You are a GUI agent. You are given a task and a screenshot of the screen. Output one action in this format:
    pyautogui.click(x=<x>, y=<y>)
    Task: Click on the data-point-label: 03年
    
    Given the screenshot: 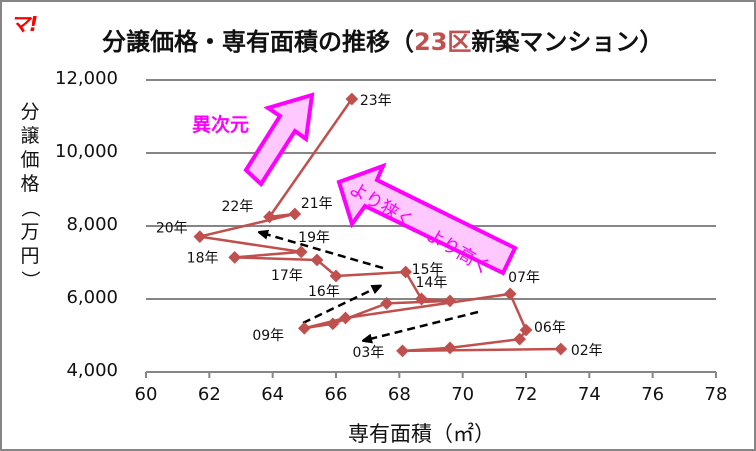 What is the action you would take?
    pyautogui.click(x=369, y=353)
    